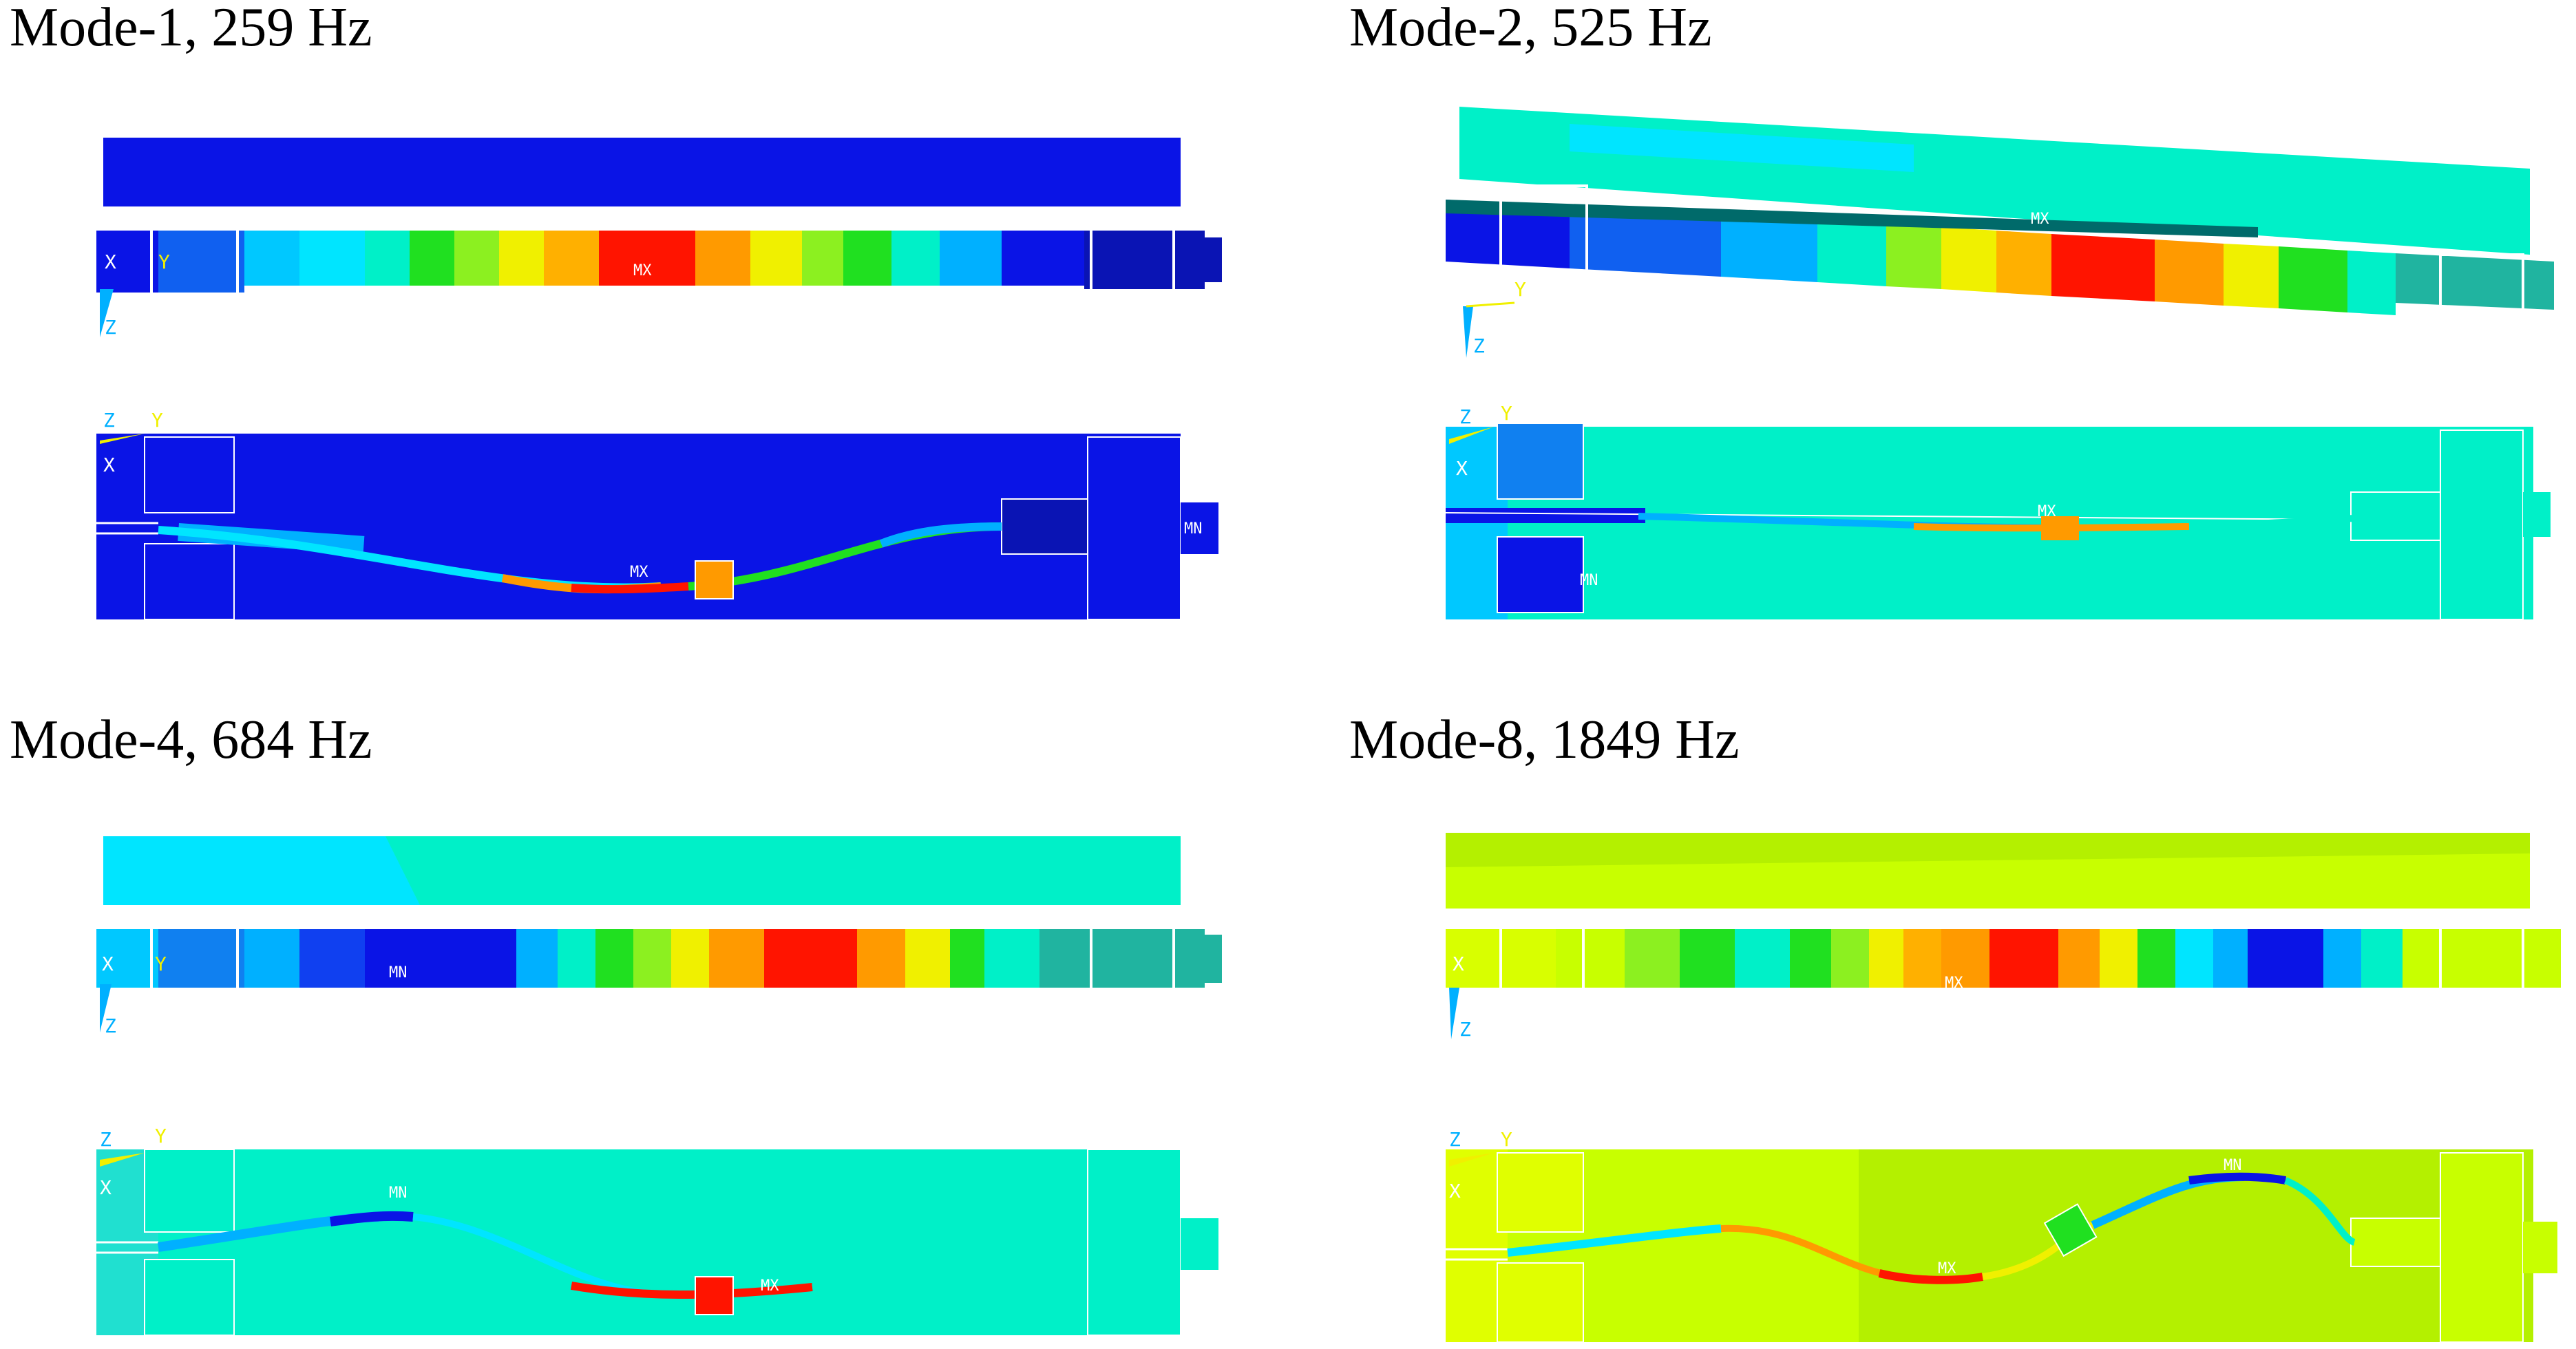 The height and width of the screenshot is (1349, 2576). What do you see at coordinates (657, 514) in the screenshot?
I see `mode-1-side-view: MX MN Z Y X` at bounding box center [657, 514].